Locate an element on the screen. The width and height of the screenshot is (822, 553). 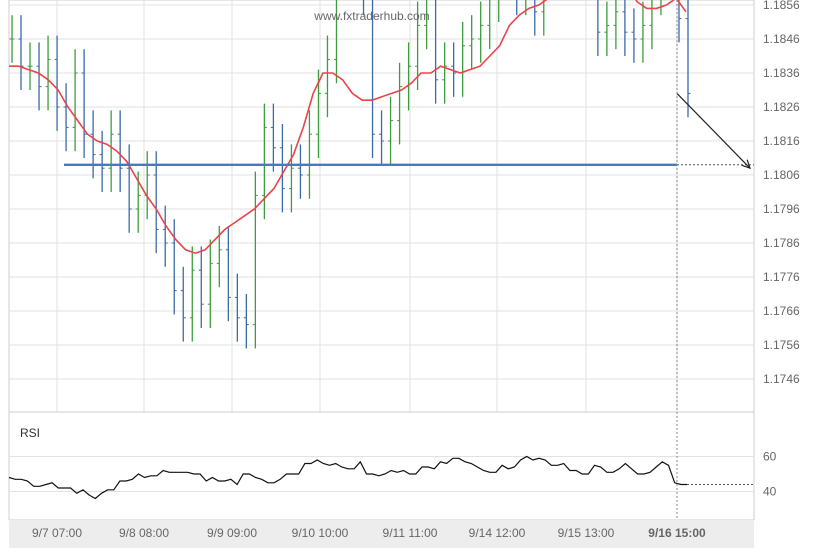
rsi-gridlines is located at coordinates (381, 474).